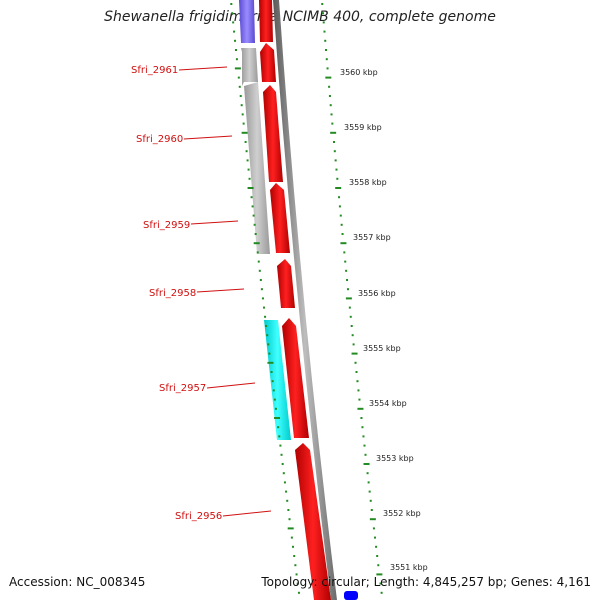 This screenshot has width=600, height=600. Describe the element at coordinates (377, 293) in the screenshot. I see `scale-label: 3556 kbp` at that location.